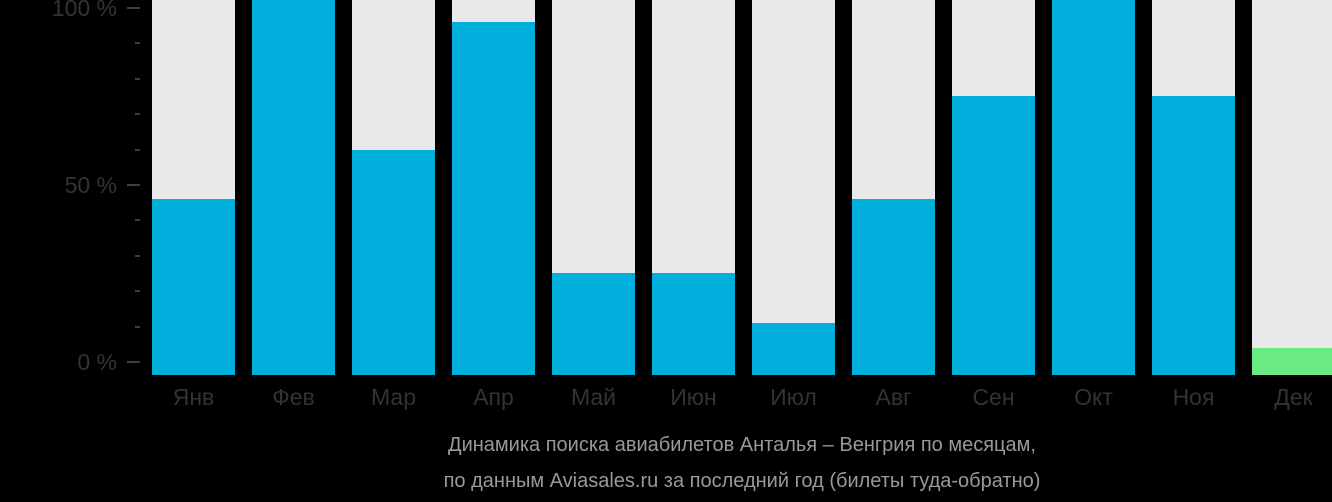  Describe the element at coordinates (1193, 397) in the screenshot. I see `x-tick-label: Ноя` at that location.